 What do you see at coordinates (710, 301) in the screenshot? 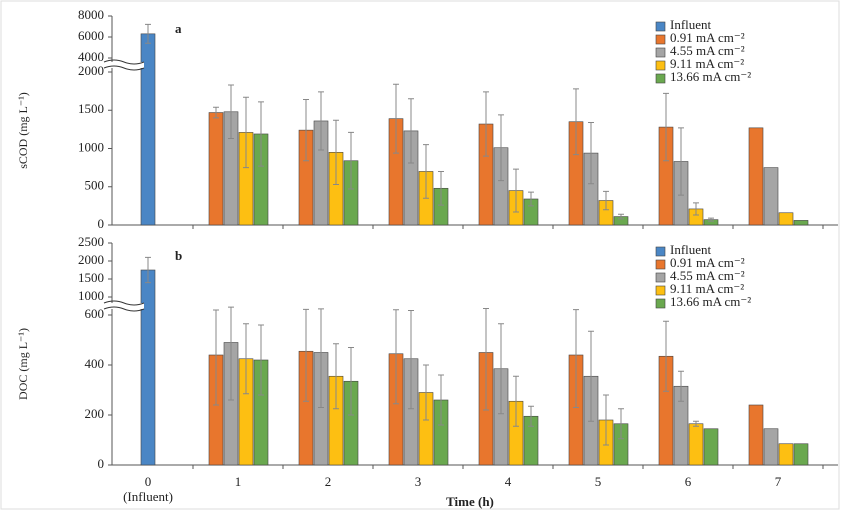
I see `legend-label: 13.66 mA cm⁻²` at bounding box center [710, 301].